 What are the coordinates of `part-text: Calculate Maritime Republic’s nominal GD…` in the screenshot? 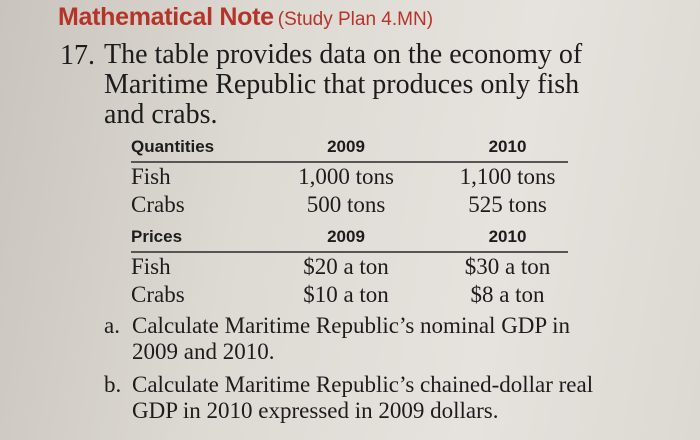 It's located at (351, 338).